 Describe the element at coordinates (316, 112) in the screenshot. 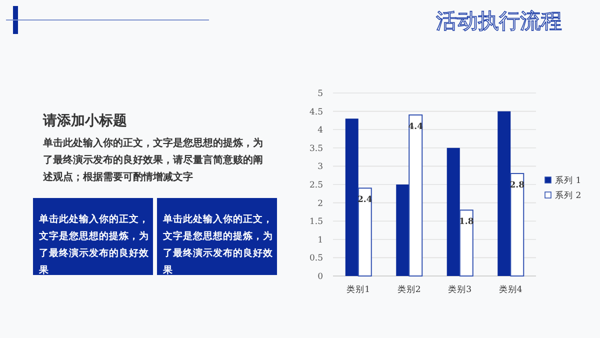

I see `y-tick-label: 4.5` at that location.